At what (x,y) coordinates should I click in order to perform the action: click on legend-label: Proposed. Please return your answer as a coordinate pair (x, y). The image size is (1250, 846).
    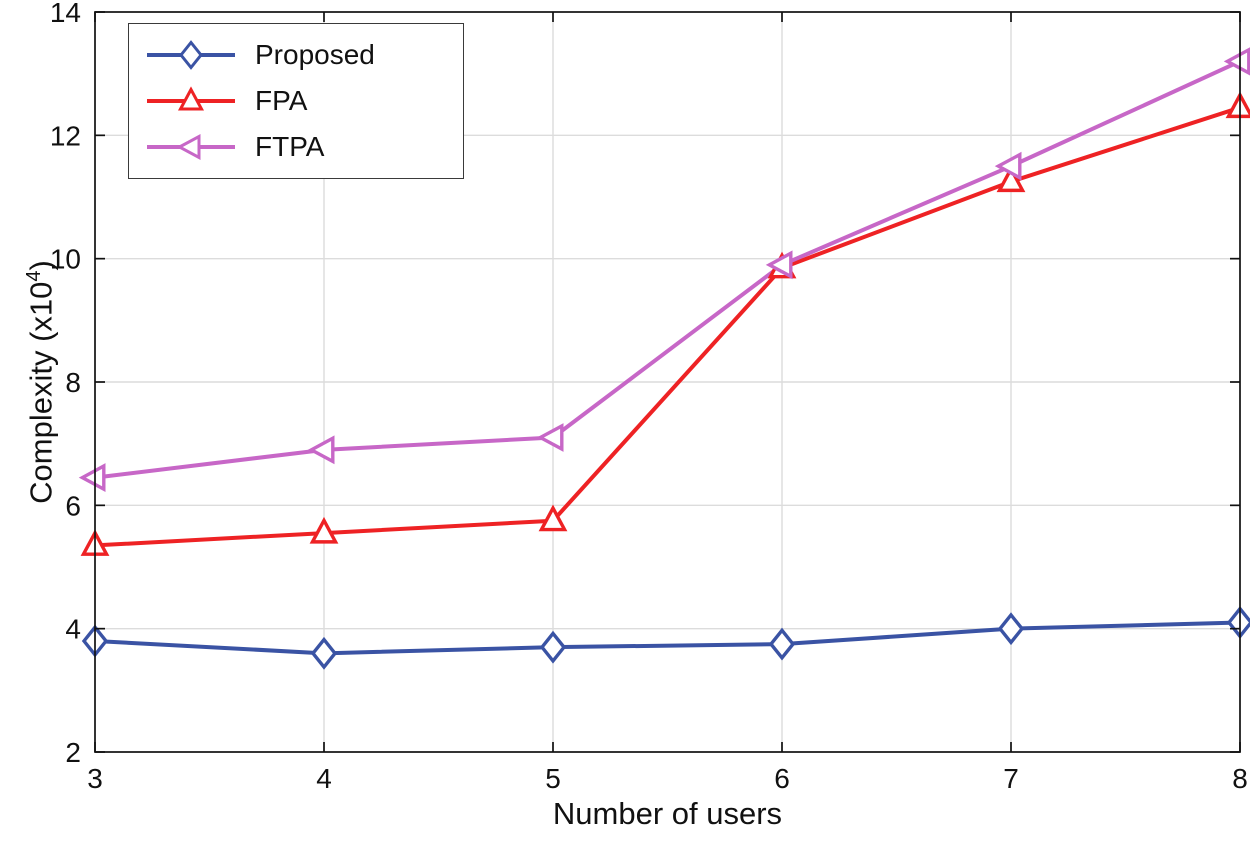
    Looking at the image, I should click on (315, 54).